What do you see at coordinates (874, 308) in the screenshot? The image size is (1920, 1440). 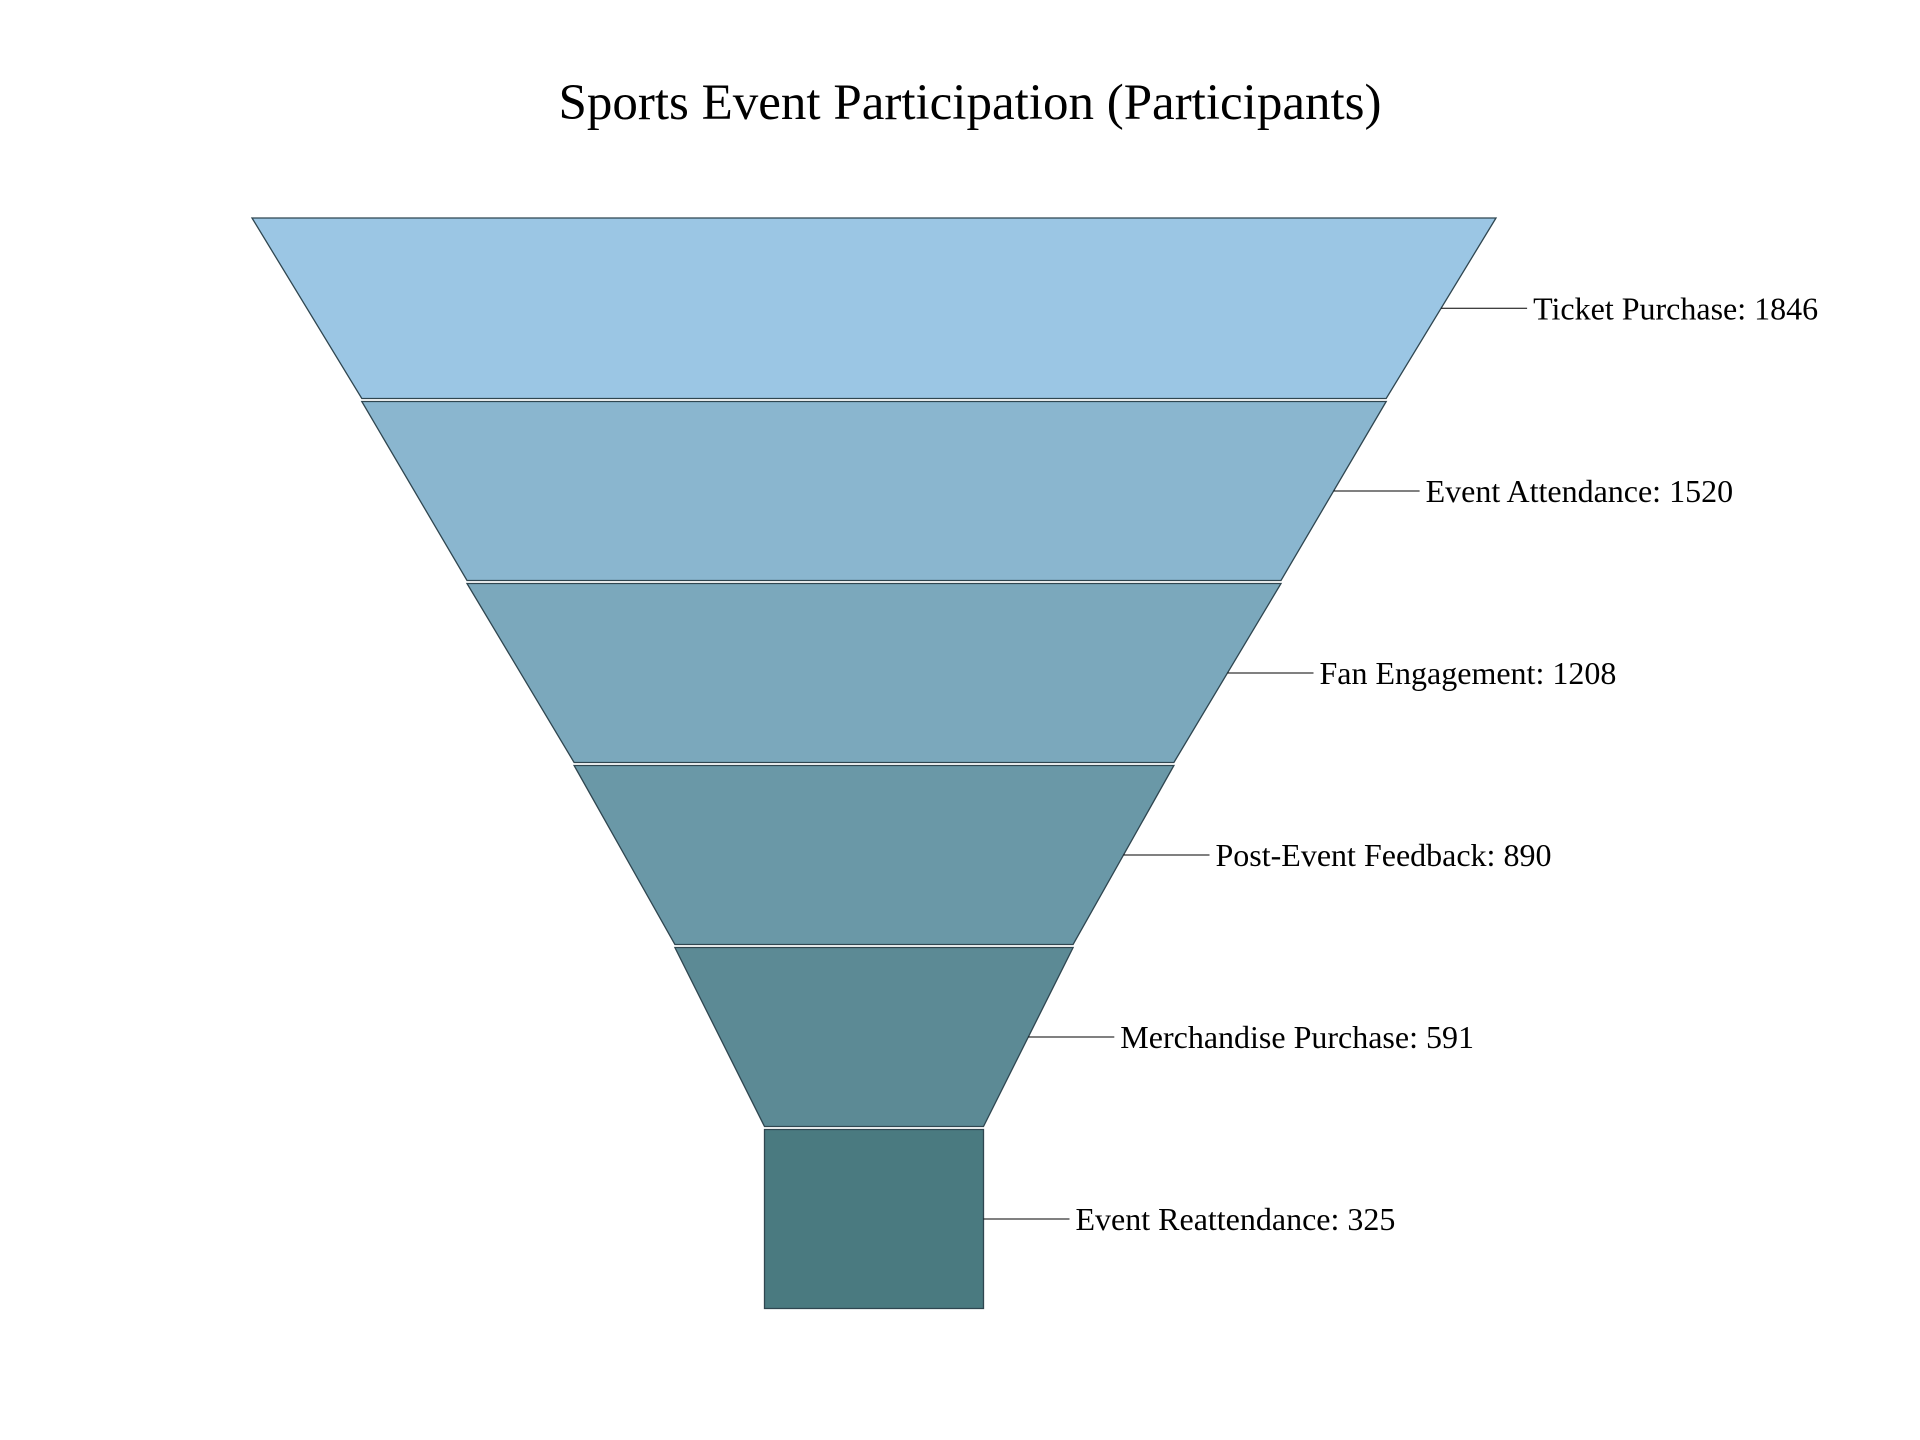 I see `funnel-segment-ticket-purchase` at bounding box center [874, 308].